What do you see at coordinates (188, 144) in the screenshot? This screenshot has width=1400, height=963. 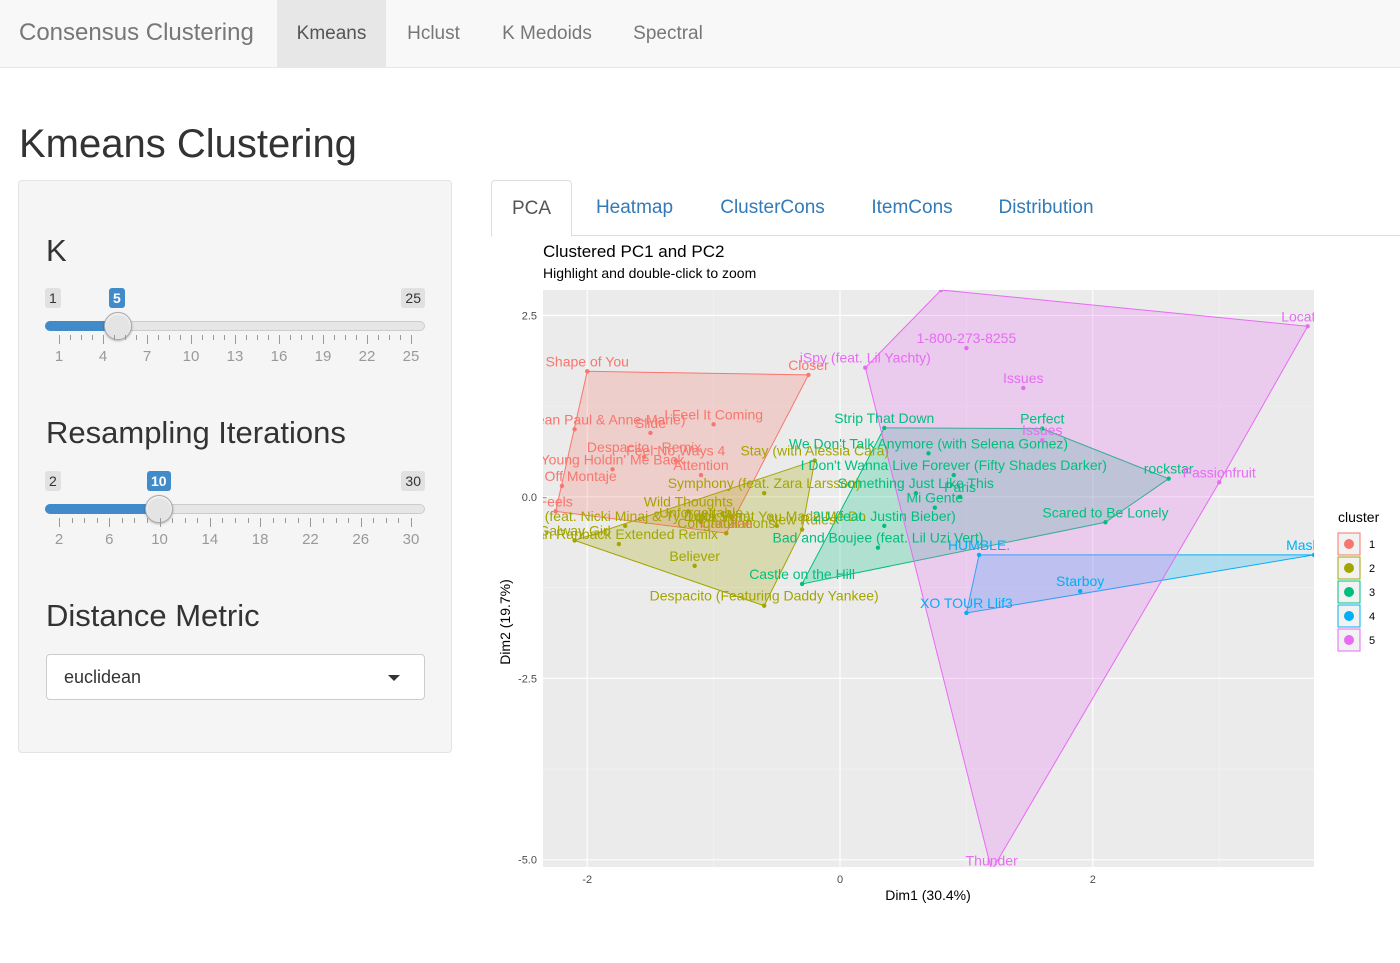 I see `page-title: Kmeans Clustering` at bounding box center [188, 144].